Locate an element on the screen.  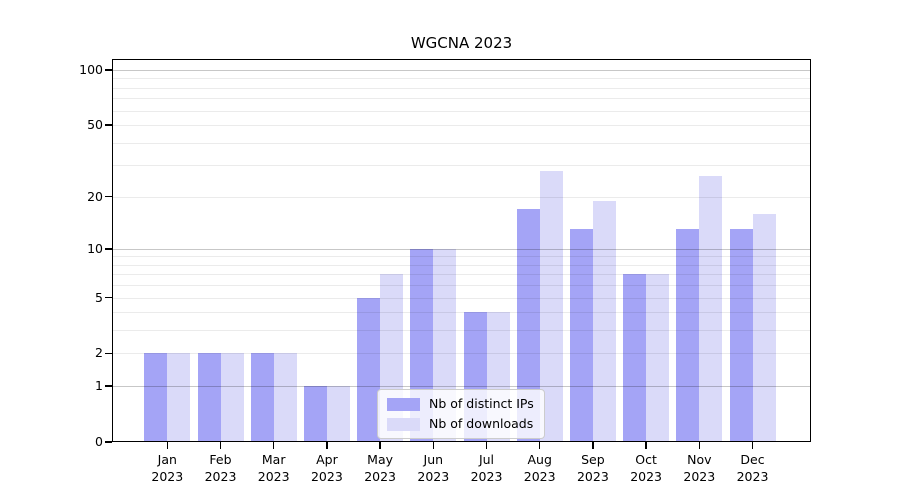
chart-title: WGCNA 2023 is located at coordinates (461, 43).